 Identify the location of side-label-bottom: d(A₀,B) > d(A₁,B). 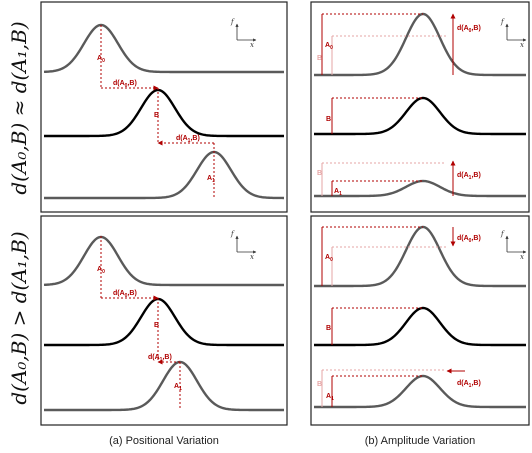
(19, 317).